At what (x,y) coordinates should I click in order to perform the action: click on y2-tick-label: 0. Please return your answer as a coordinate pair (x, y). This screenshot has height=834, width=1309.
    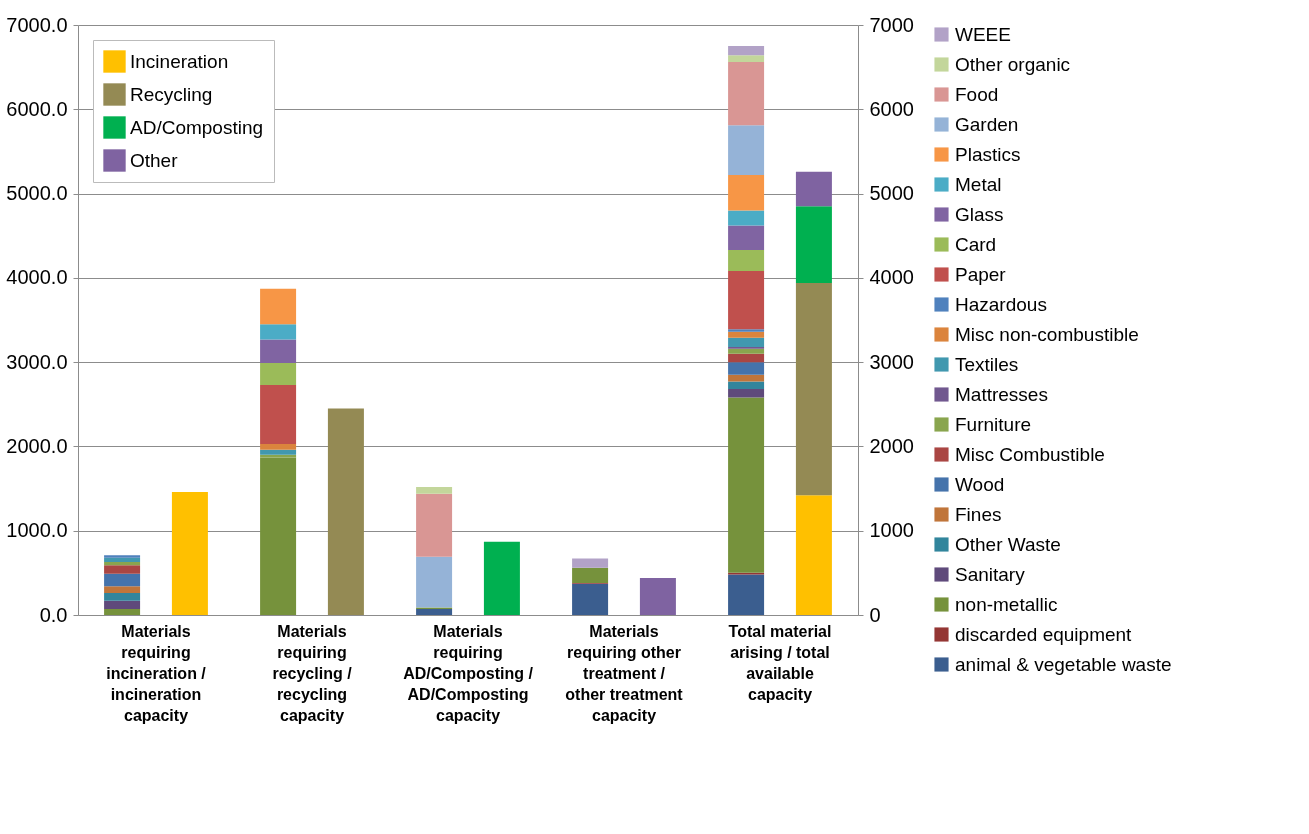
    Looking at the image, I should click on (875, 614).